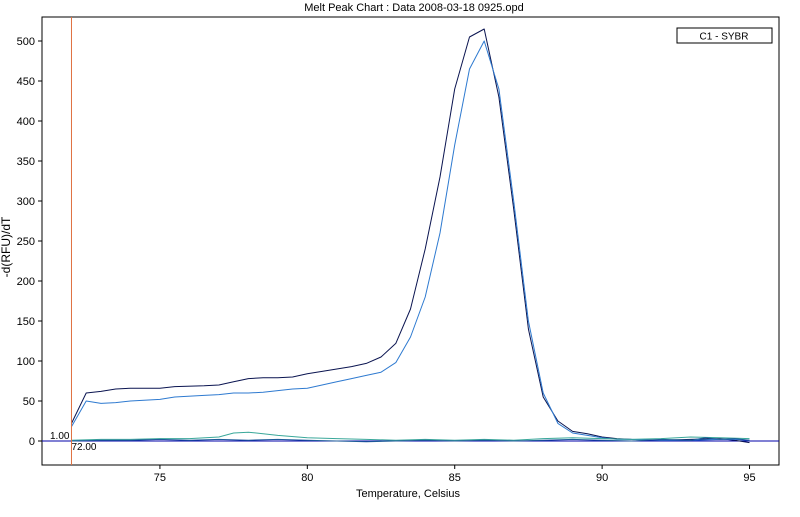 This screenshot has width=800, height=517. Describe the element at coordinates (29, 402) in the screenshot. I see `y-tick-label: 50` at that location.